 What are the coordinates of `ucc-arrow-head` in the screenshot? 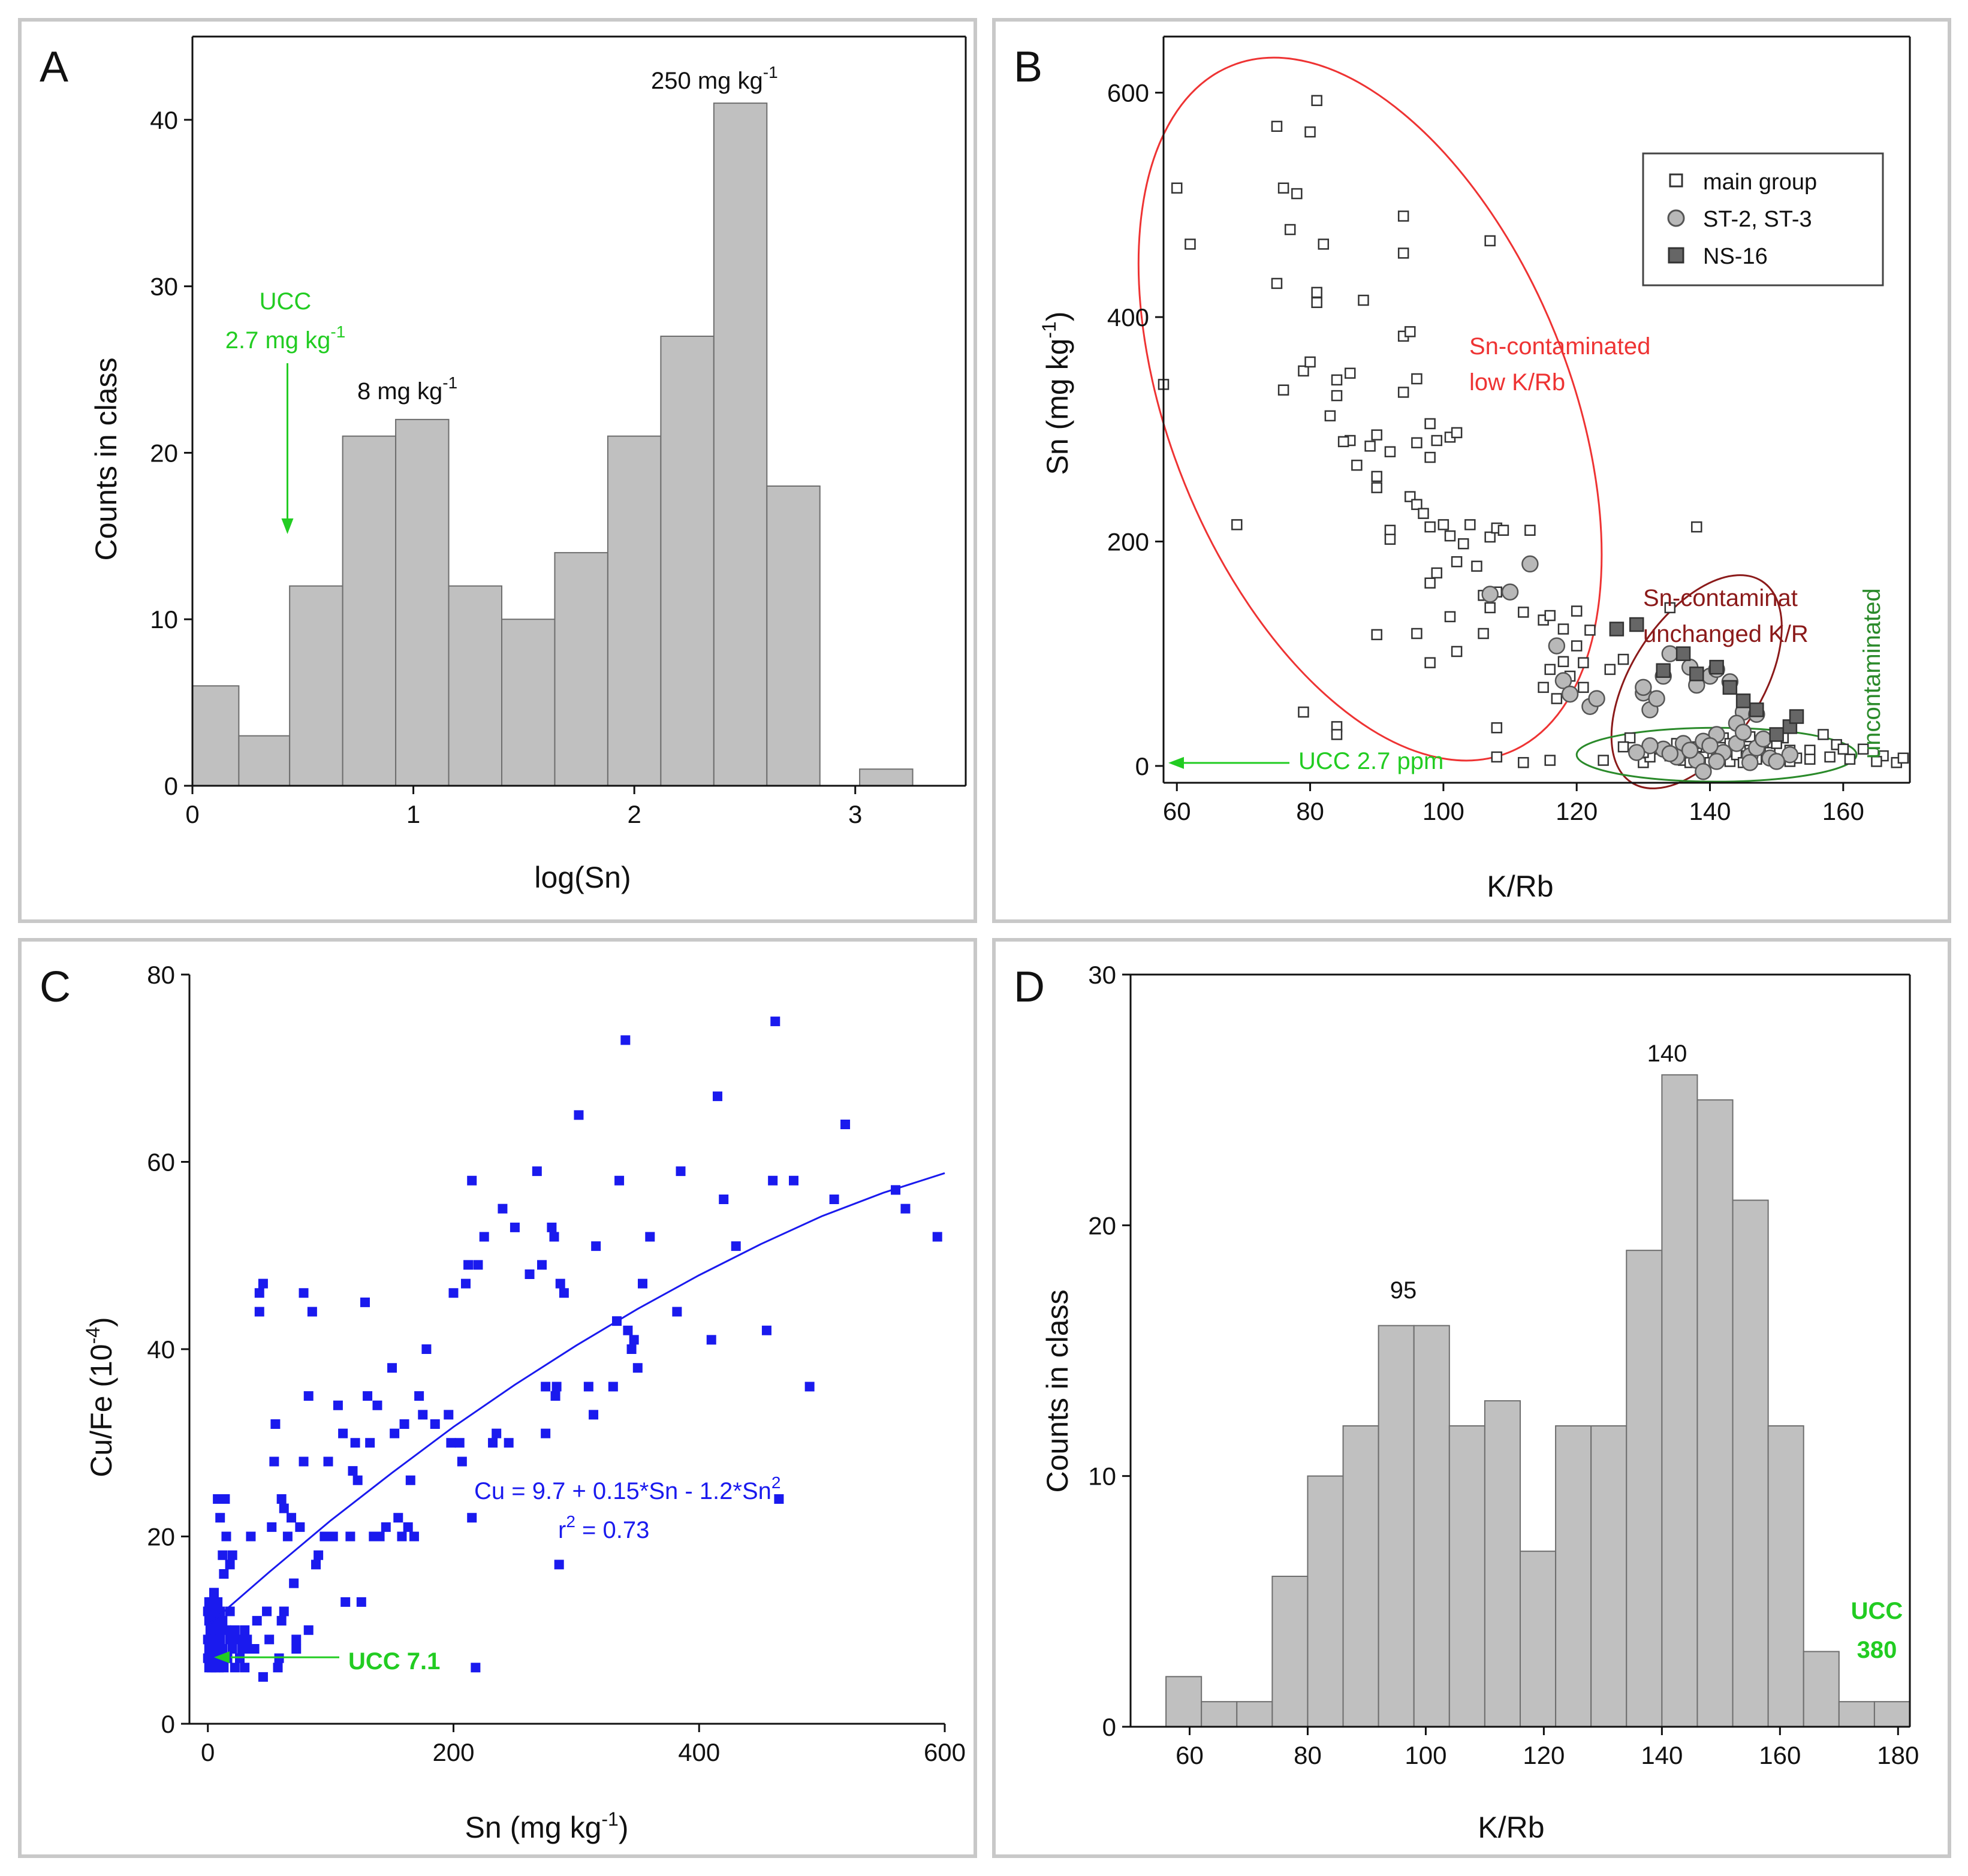 It's located at (287, 526).